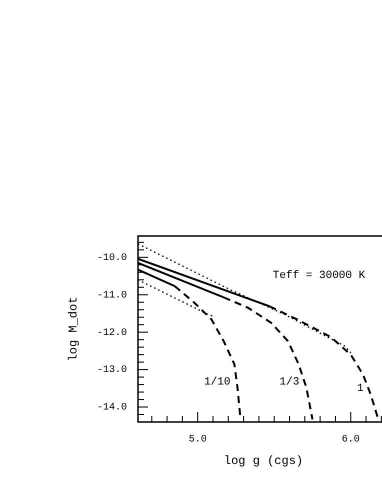 The height and width of the screenshot is (494, 382). What do you see at coordinates (360, 389) in the screenshot?
I see `annotation: 1` at bounding box center [360, 389].